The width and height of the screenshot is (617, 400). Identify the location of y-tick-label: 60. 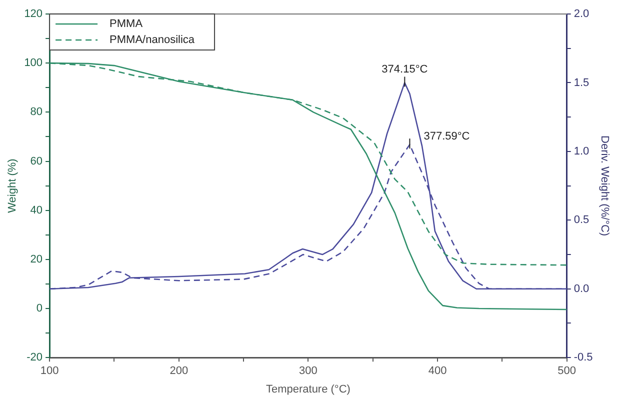
(36, 161).